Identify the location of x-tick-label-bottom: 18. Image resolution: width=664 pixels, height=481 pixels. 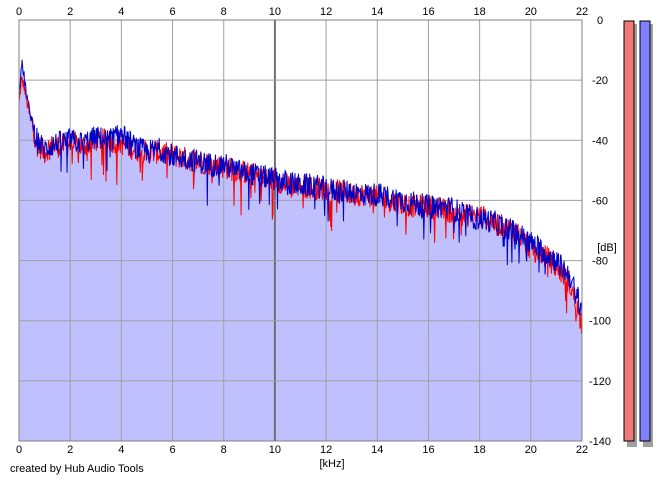
(480, 450).